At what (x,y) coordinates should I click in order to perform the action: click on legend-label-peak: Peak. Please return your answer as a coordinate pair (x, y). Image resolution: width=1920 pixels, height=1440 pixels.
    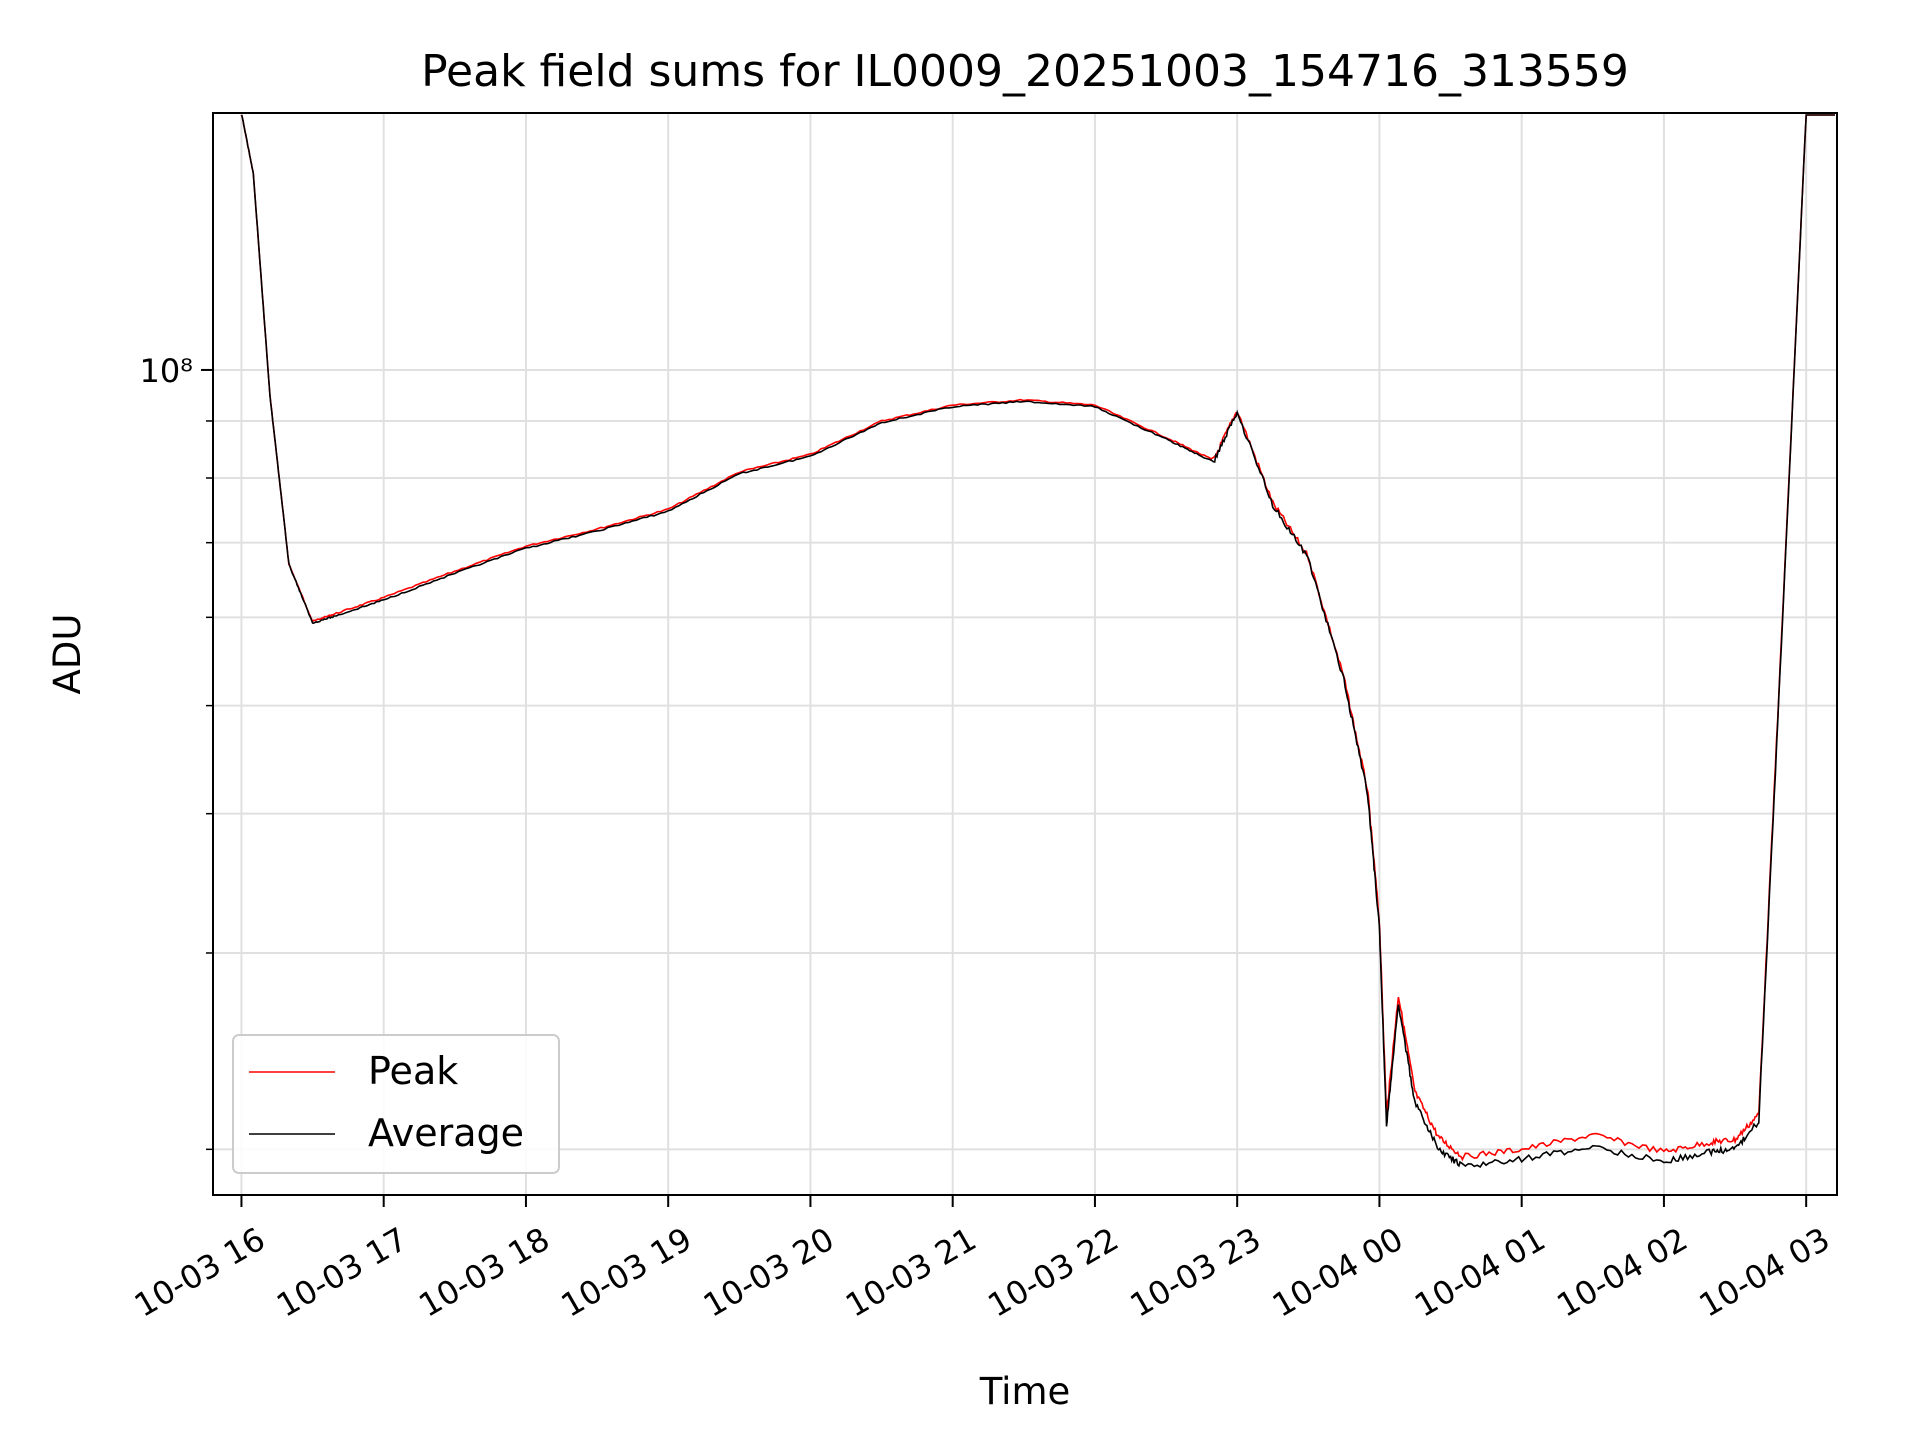
    Looking at the image, I should click on (413, 1071).